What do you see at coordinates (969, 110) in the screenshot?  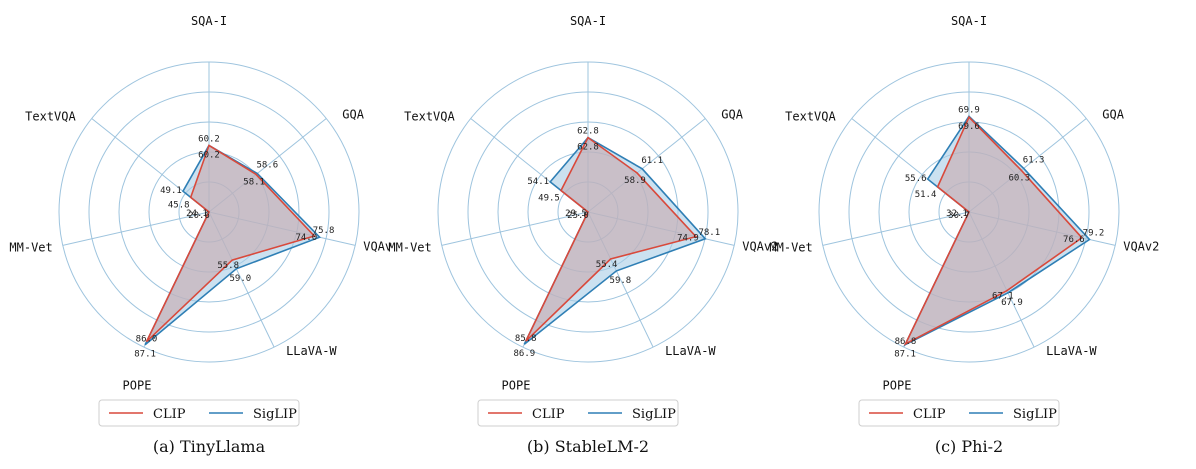 I see `value-label-siglip: 69.9` at bounding box center [969, 110].